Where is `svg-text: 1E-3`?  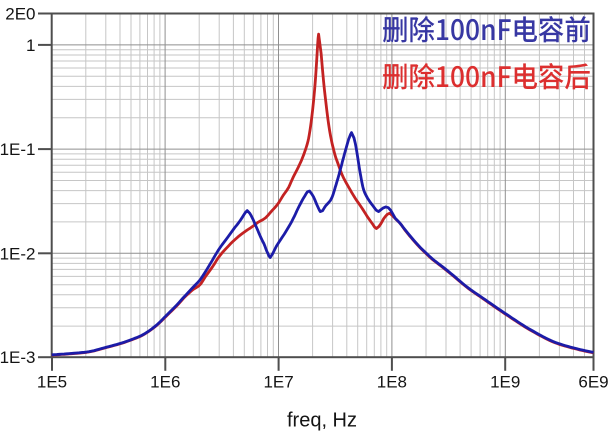
svg-text: 1E-3 is located at coordinates (18, 357).